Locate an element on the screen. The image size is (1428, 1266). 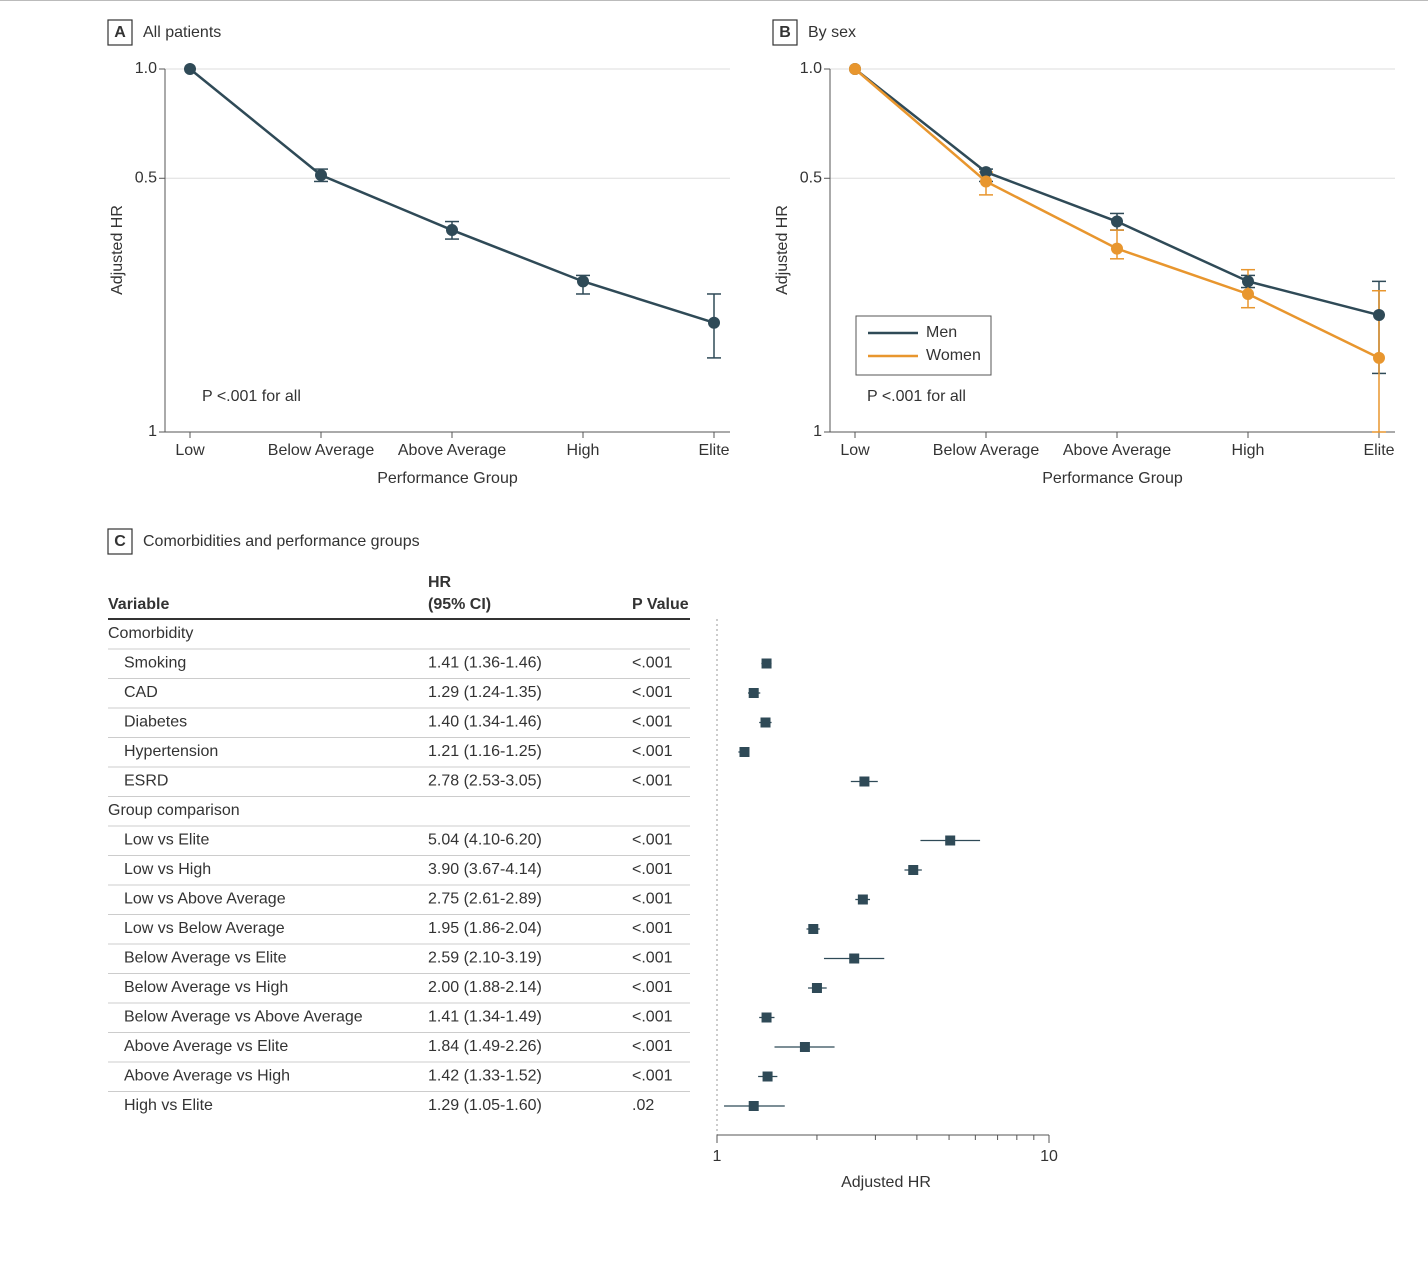
hr-label: 2.75 (2.61-2.89) is located at coordinates (485, 899).